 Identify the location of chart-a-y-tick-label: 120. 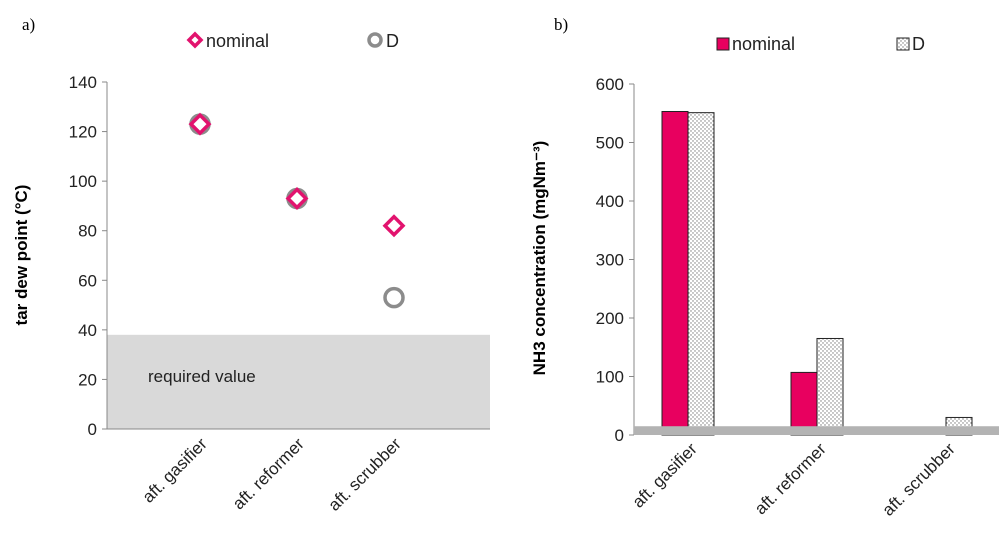
(83, 132).